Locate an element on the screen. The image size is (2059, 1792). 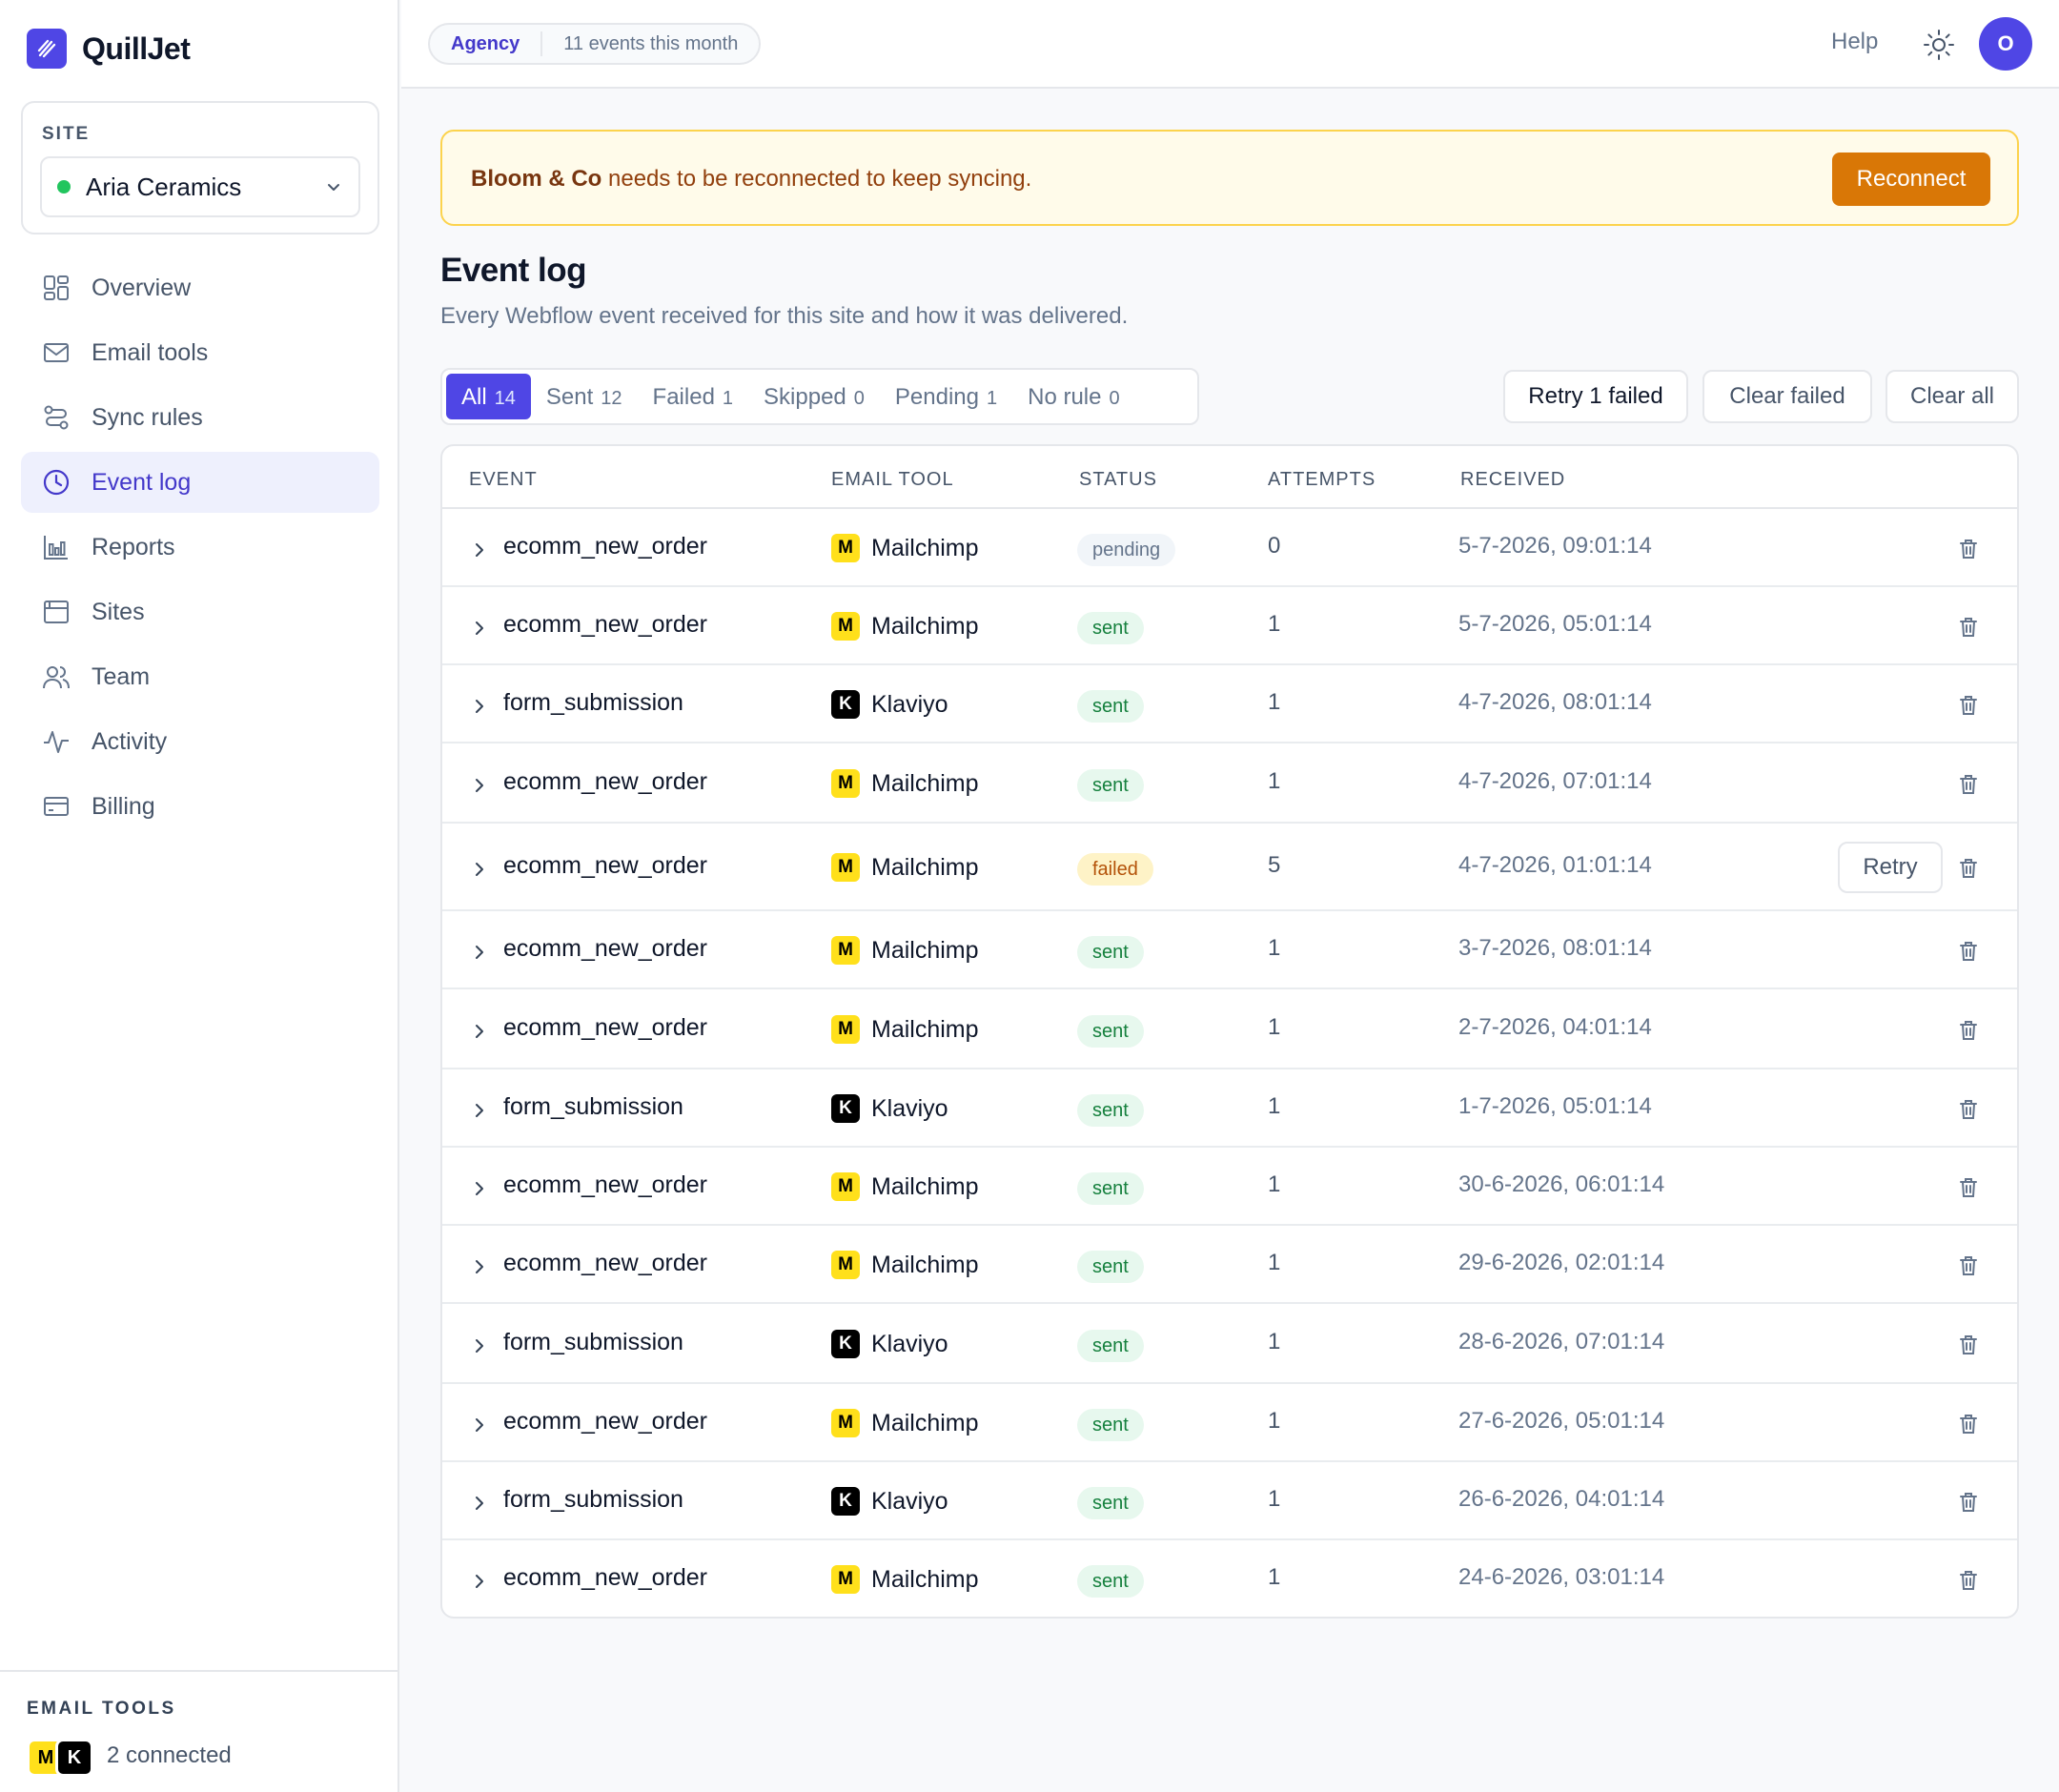
retry-failed-button: Retry 1 failed is located at coordinates (1595, 396).